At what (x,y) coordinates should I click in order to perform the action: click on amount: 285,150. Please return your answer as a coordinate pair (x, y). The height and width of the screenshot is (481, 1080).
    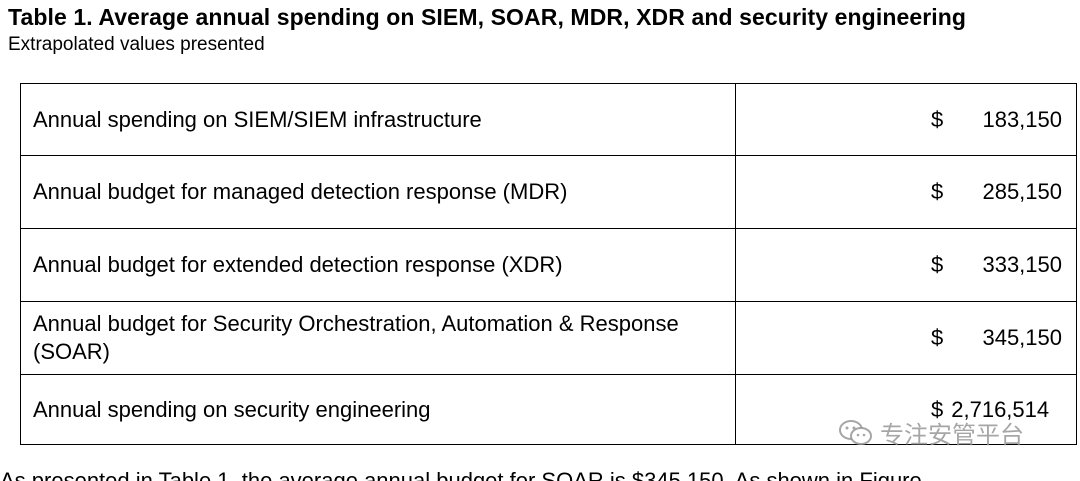
    Looking at the image, I should click on (1022, 191).